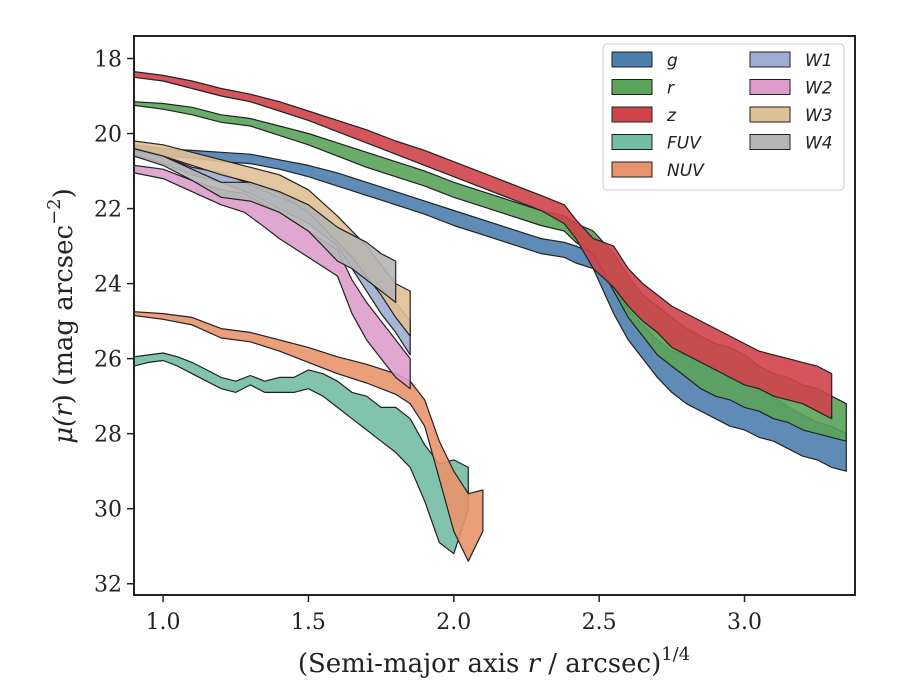  I want to click on x-ticks: 1.0 1.5 2.0 2.5 3.0, so click(454, 615).